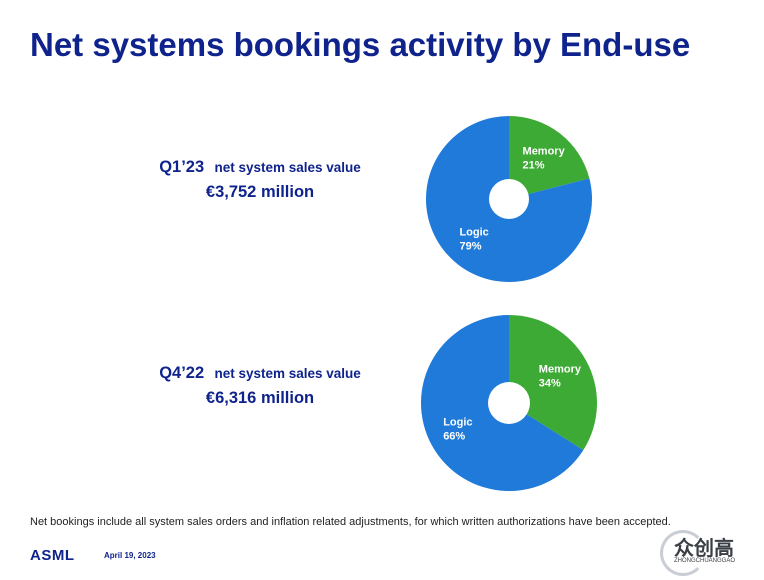 This screenshot has height=580, width=764. What do you see at coordinates (182, 167) in the screenshot?
I see `q1-23-period: Q1’23` at bounding box center [182, 167].